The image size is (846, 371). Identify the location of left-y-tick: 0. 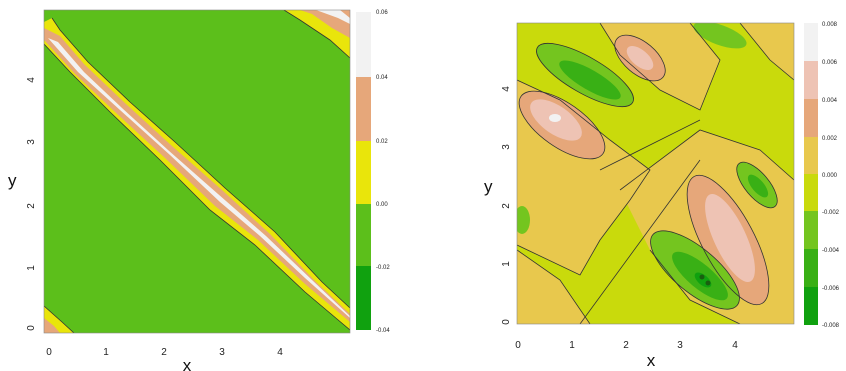
(31, 328).